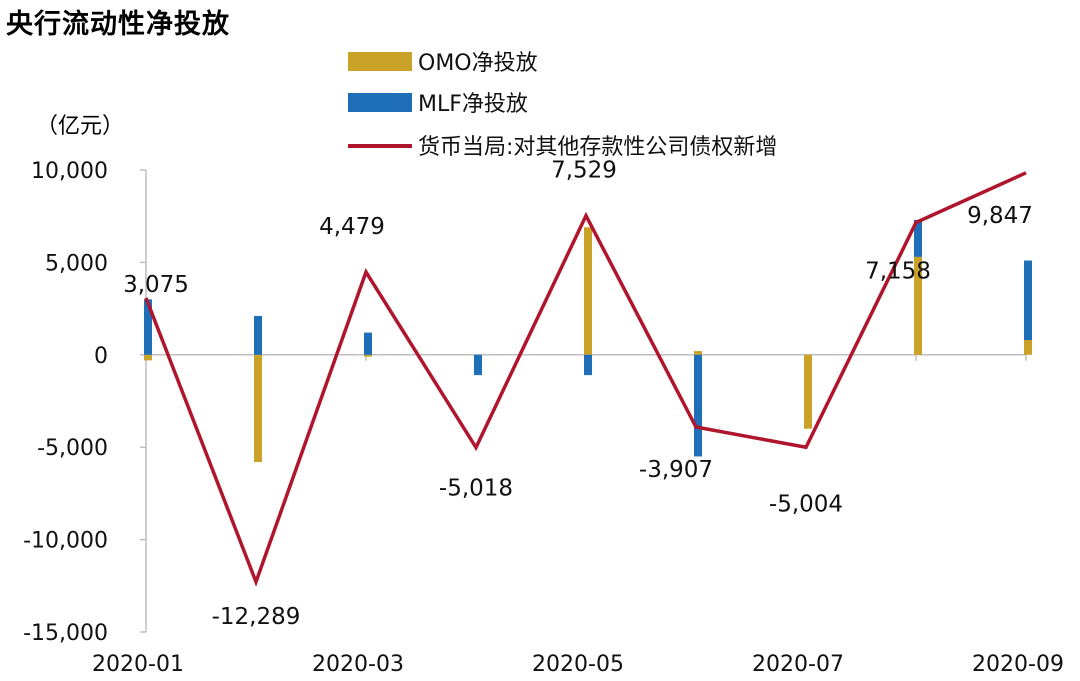  What do you see at coordinates (76, 263) in the screenshot?
I see `y-tick-label: 5,000` at bounding box center [76, 263].